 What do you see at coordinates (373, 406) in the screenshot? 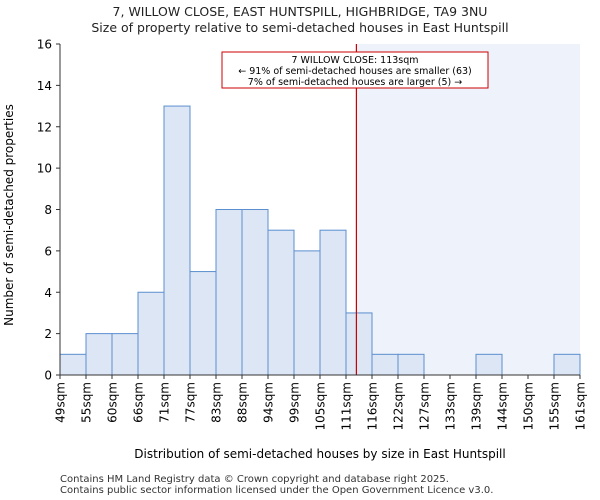
I see `x-tick-label: 116sqm` at bounding box center [373, 406].